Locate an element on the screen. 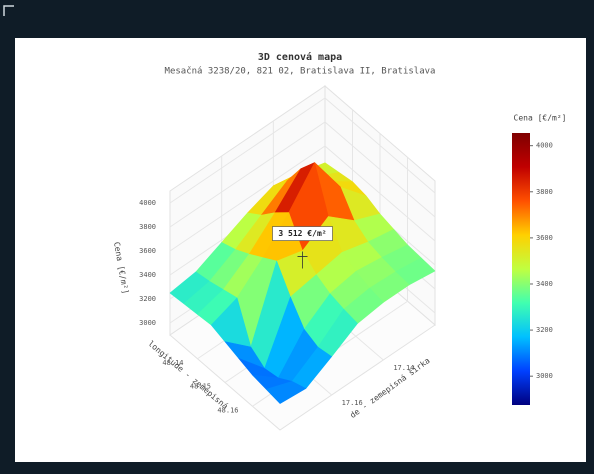 This screenshot has height=474, width=594. chart-title: 3D cenová mapa is located at coordinates (300, 57).